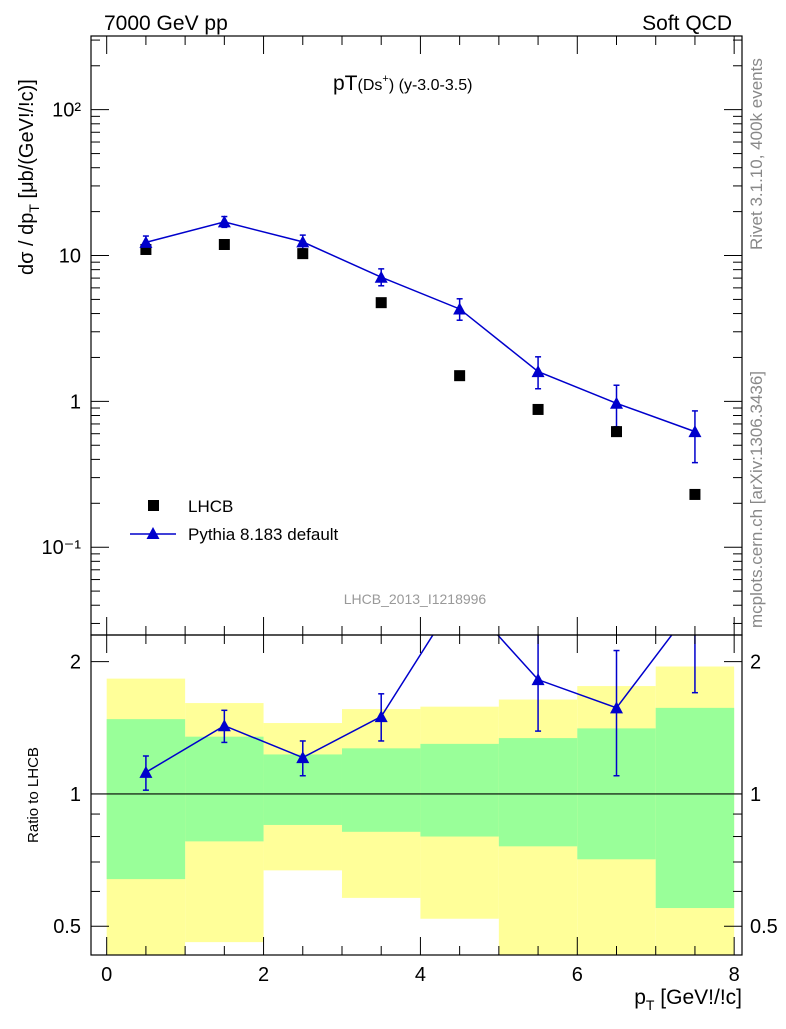 Image resolution: width=786 pixels, height=1029 pixels. Describe the element at coordinates (67, 927) in the screenshot. I see `ratio-y-tick-label-left: 0.5` at that location.